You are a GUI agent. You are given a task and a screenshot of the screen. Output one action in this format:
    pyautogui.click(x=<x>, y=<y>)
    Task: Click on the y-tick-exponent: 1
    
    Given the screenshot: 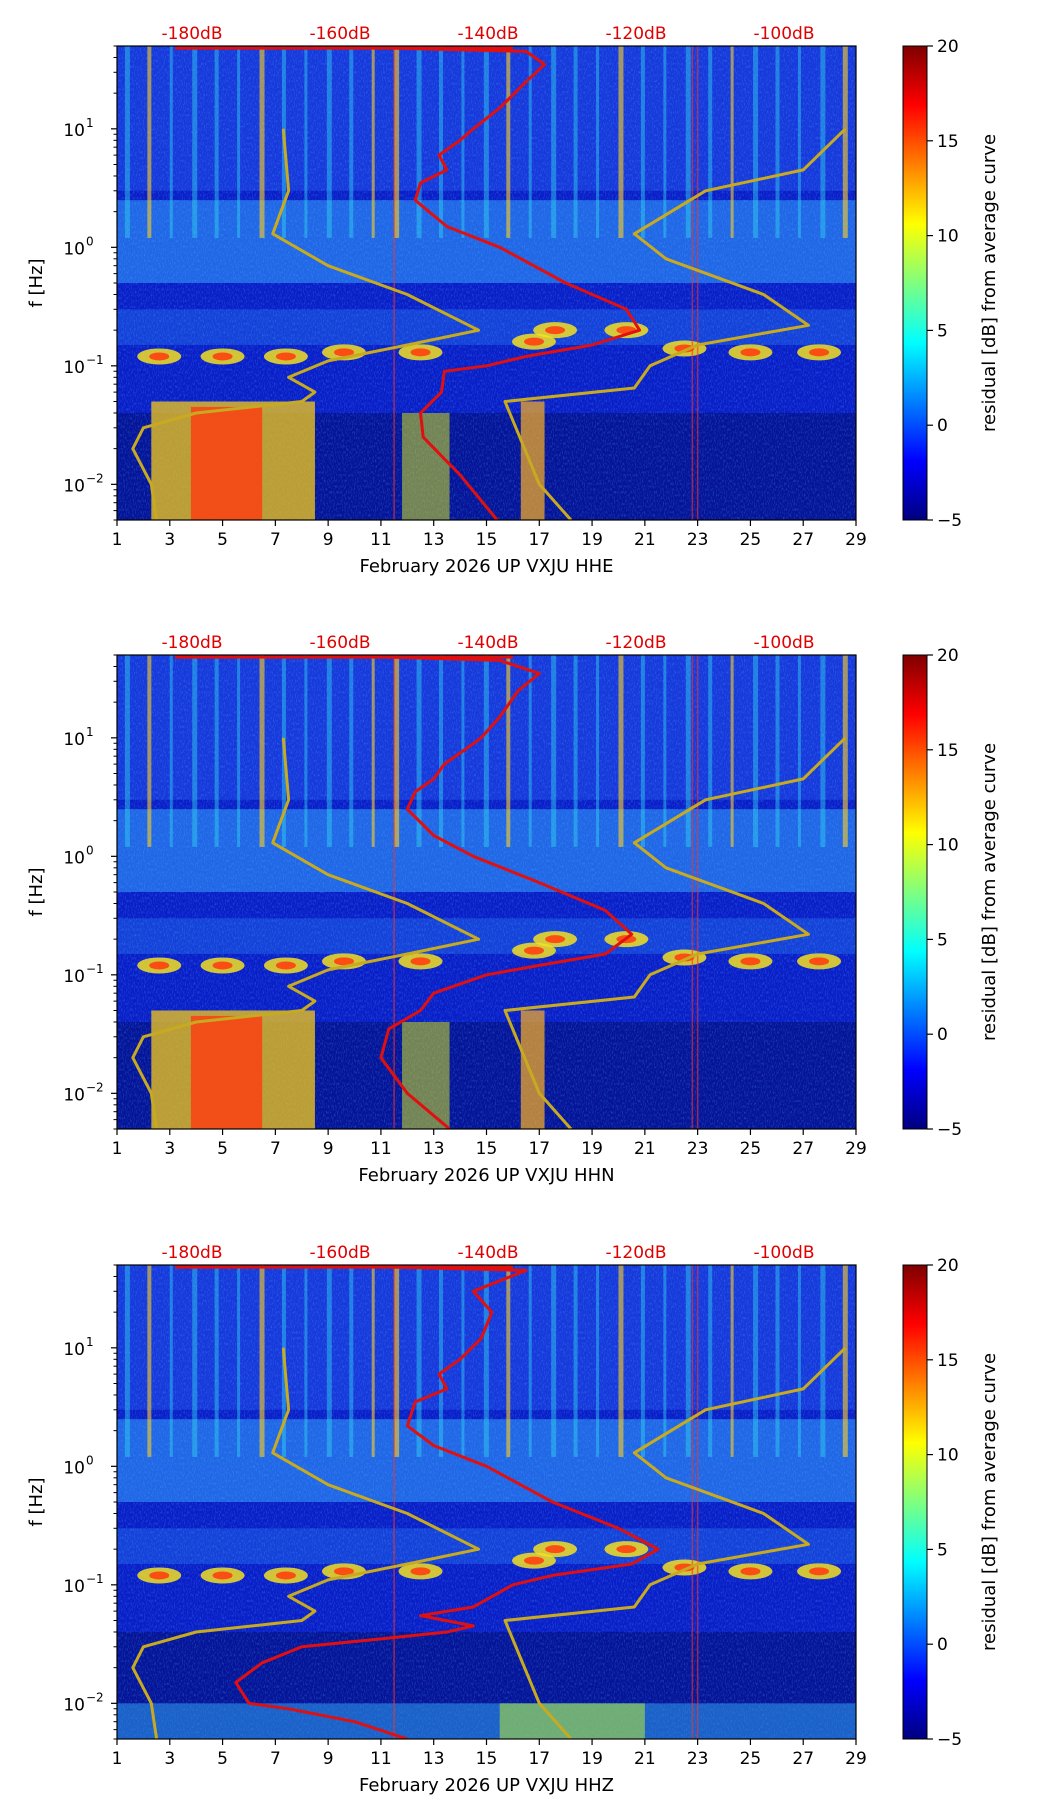 What is the action you would take?
    pyautogui.click(x=90, y=732)
    